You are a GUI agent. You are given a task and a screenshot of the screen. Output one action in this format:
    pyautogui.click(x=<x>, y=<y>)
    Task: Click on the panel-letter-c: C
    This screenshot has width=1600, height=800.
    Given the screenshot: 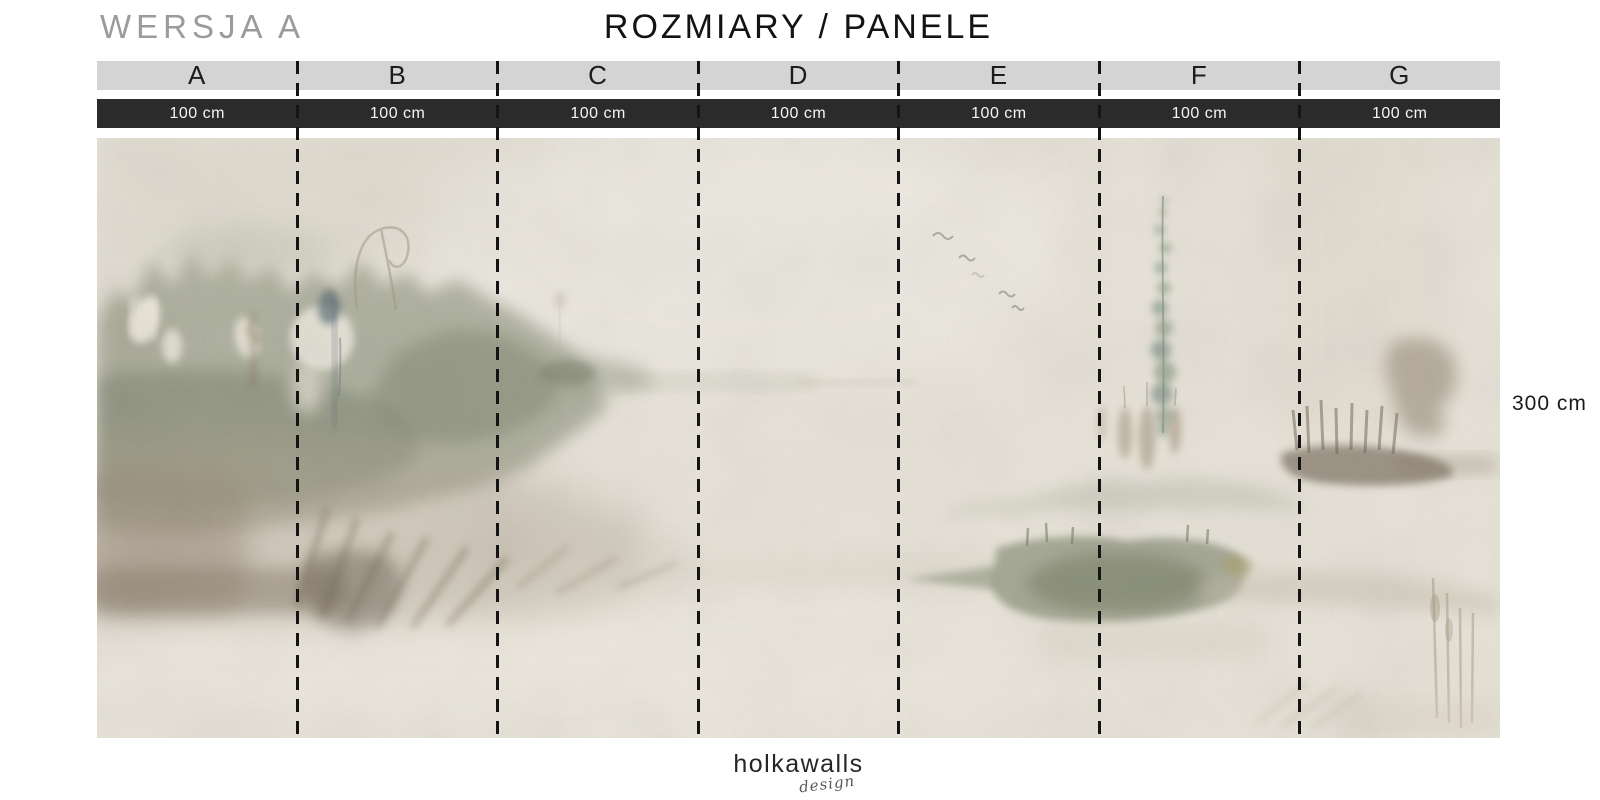 What is the action you would take?
    pyautogui.click(x=598, y=75)
    